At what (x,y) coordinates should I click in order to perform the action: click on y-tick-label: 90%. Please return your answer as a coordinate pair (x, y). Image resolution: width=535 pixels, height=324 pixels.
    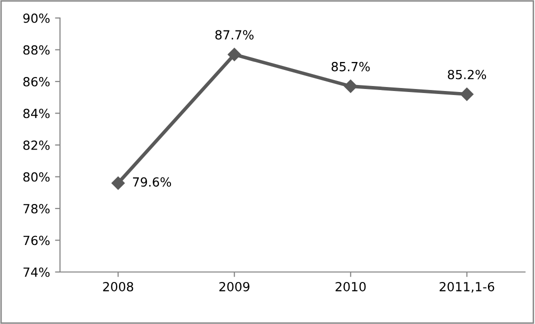
    Looking at the image, I should click on (36, 18).